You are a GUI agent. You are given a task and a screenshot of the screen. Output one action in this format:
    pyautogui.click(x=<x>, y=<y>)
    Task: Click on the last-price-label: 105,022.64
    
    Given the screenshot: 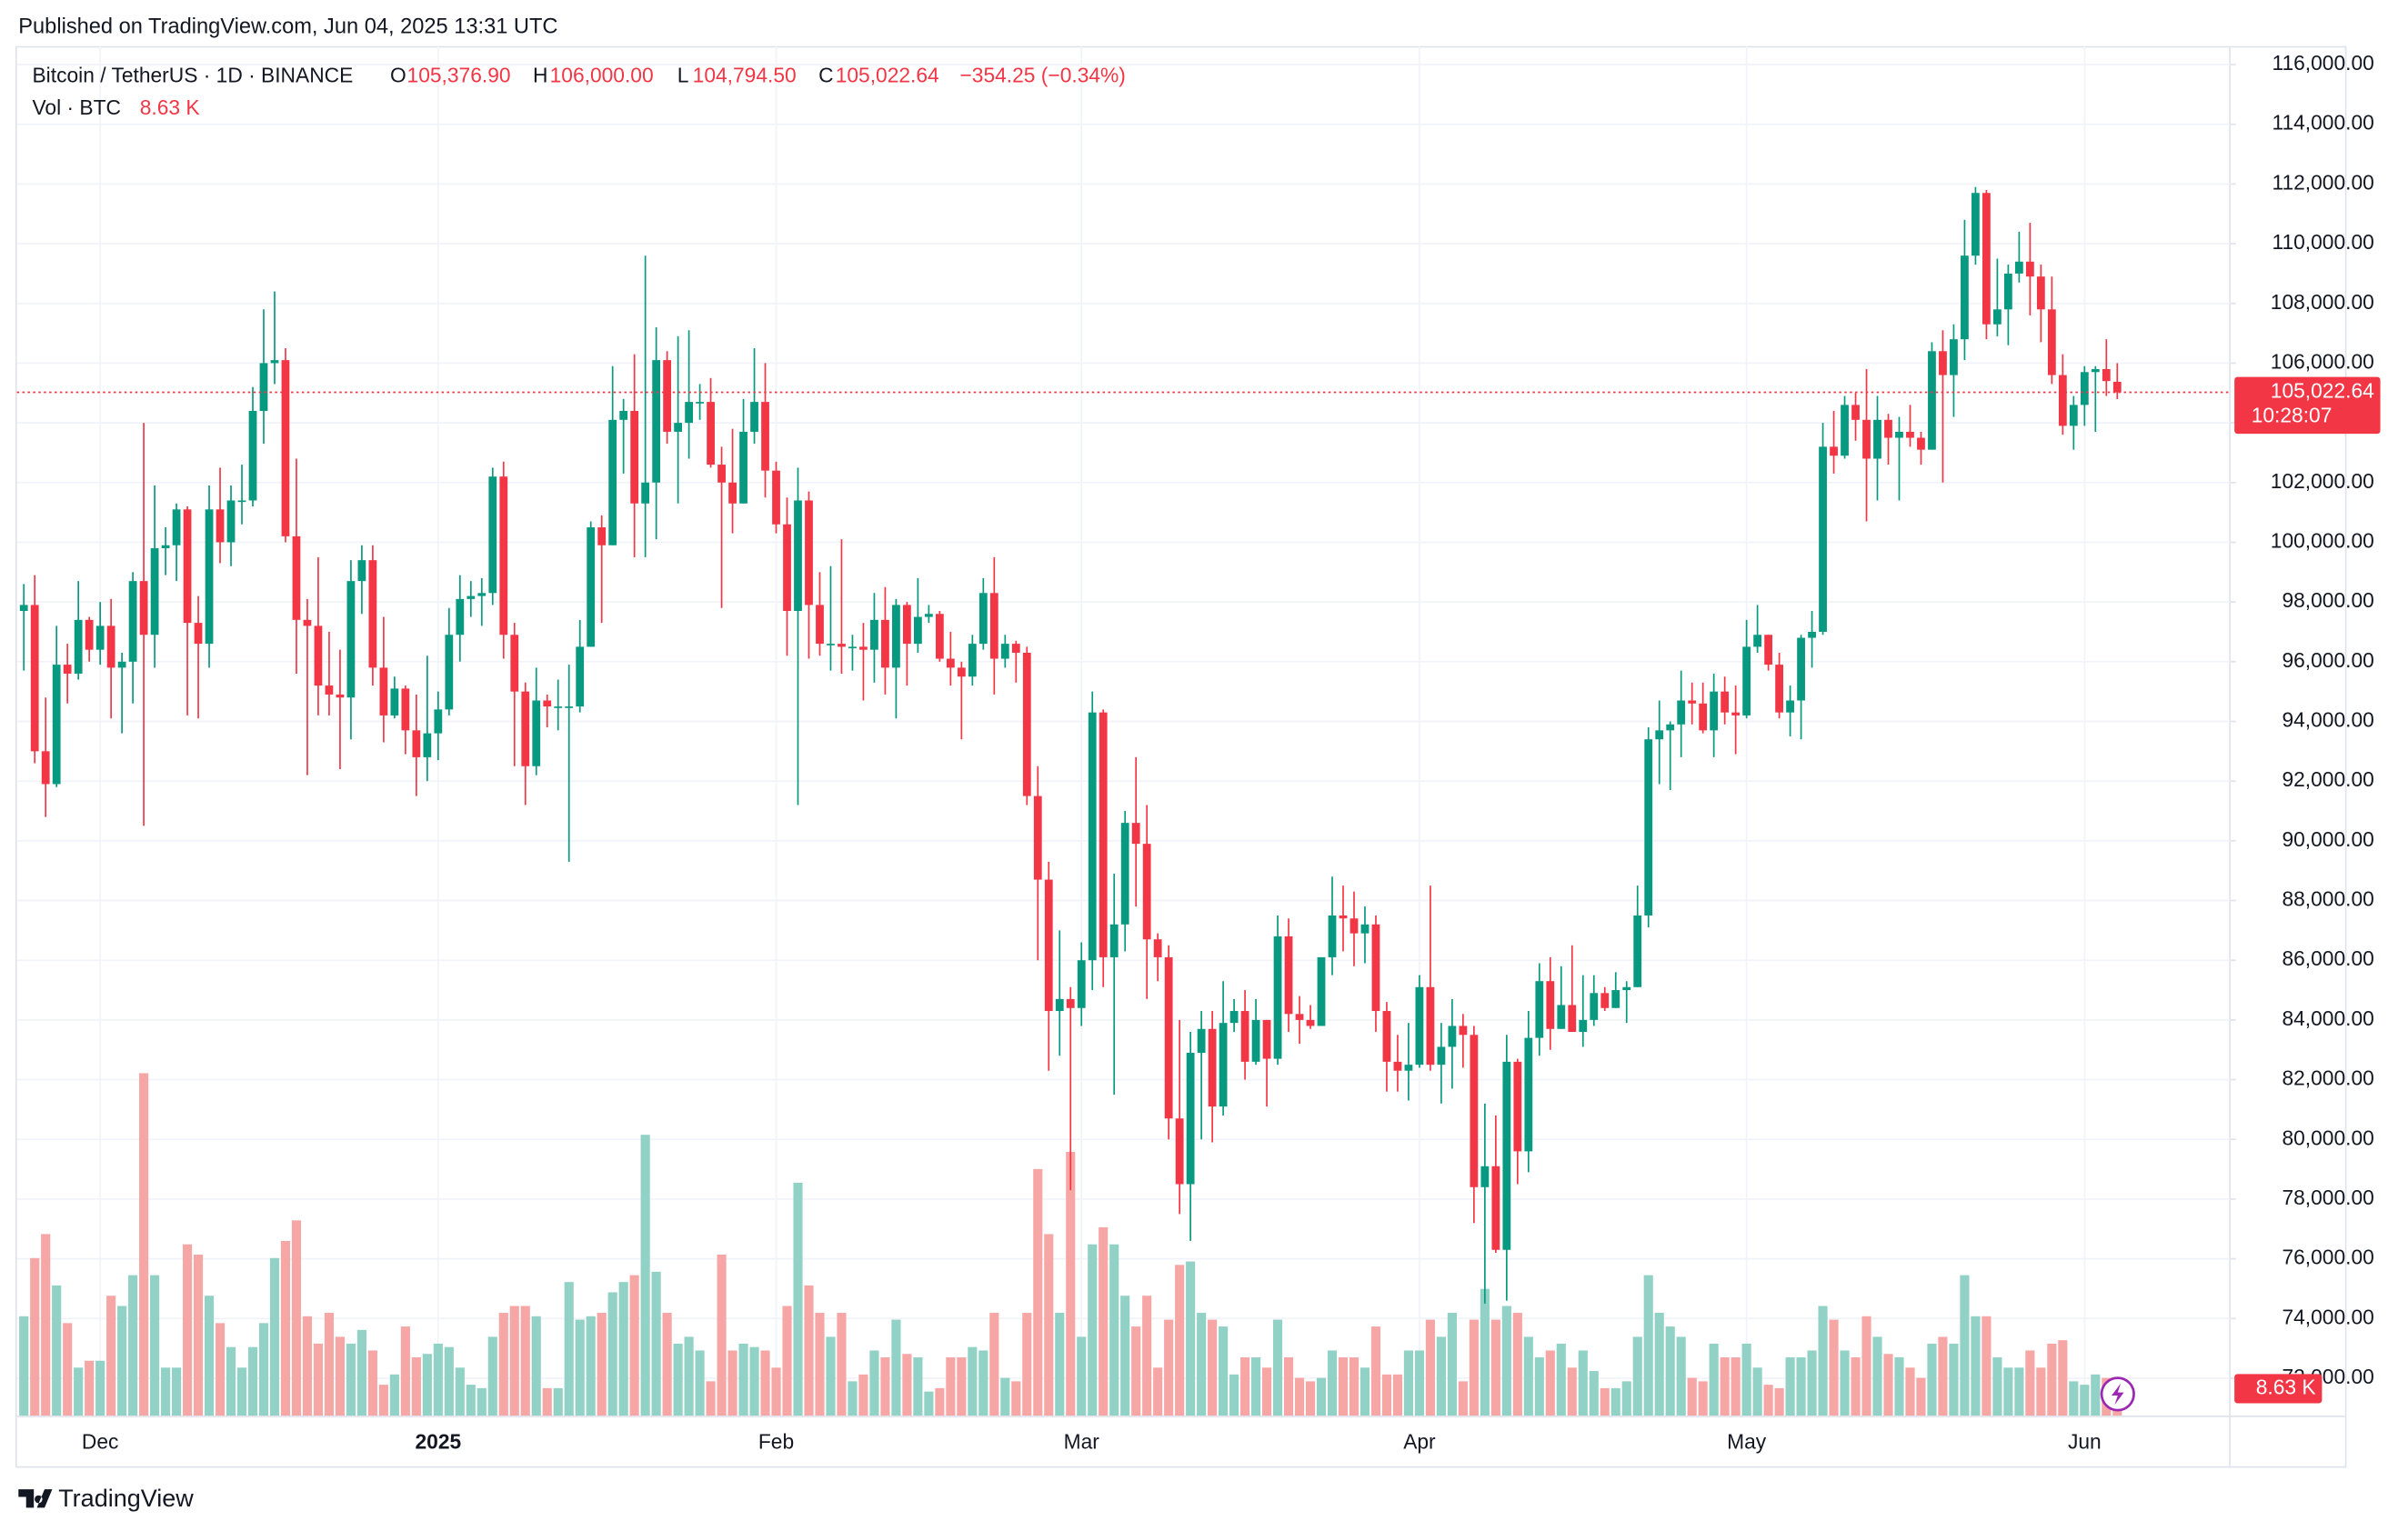 What is the action you would take?
    pyautogui.click(x=2322, y=391)
    